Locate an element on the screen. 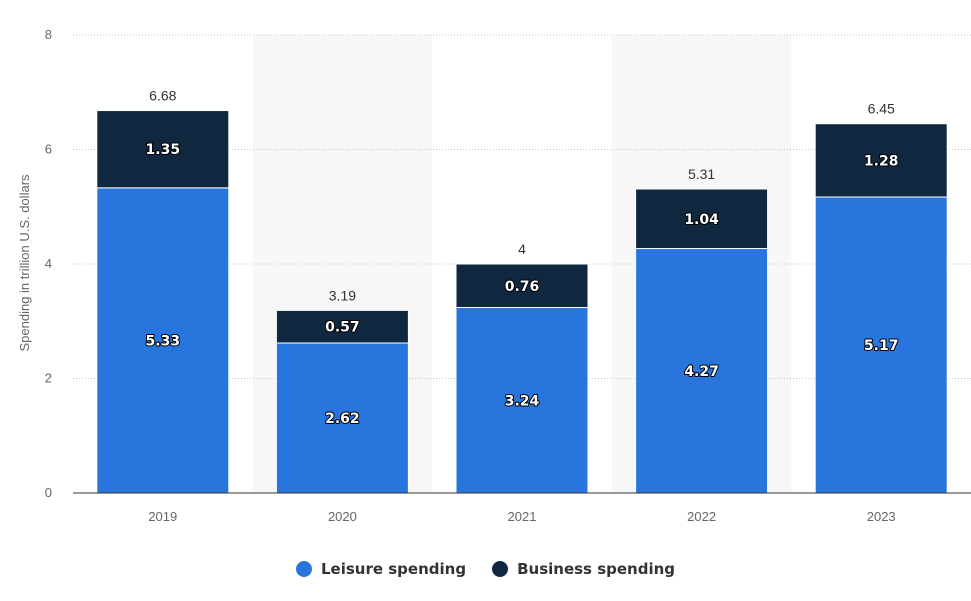 This screenshot has height=601, width=971. data-label-leisure-2019: 5.33 is located at coordinates (163, 341).